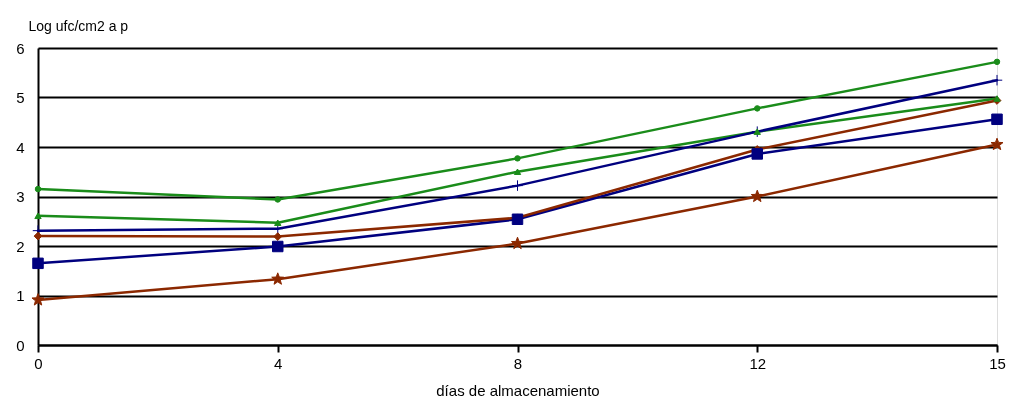 The image size is (1009, 407). I want to click on x-axis-title: días de almacenamiento, so click(518, 390).